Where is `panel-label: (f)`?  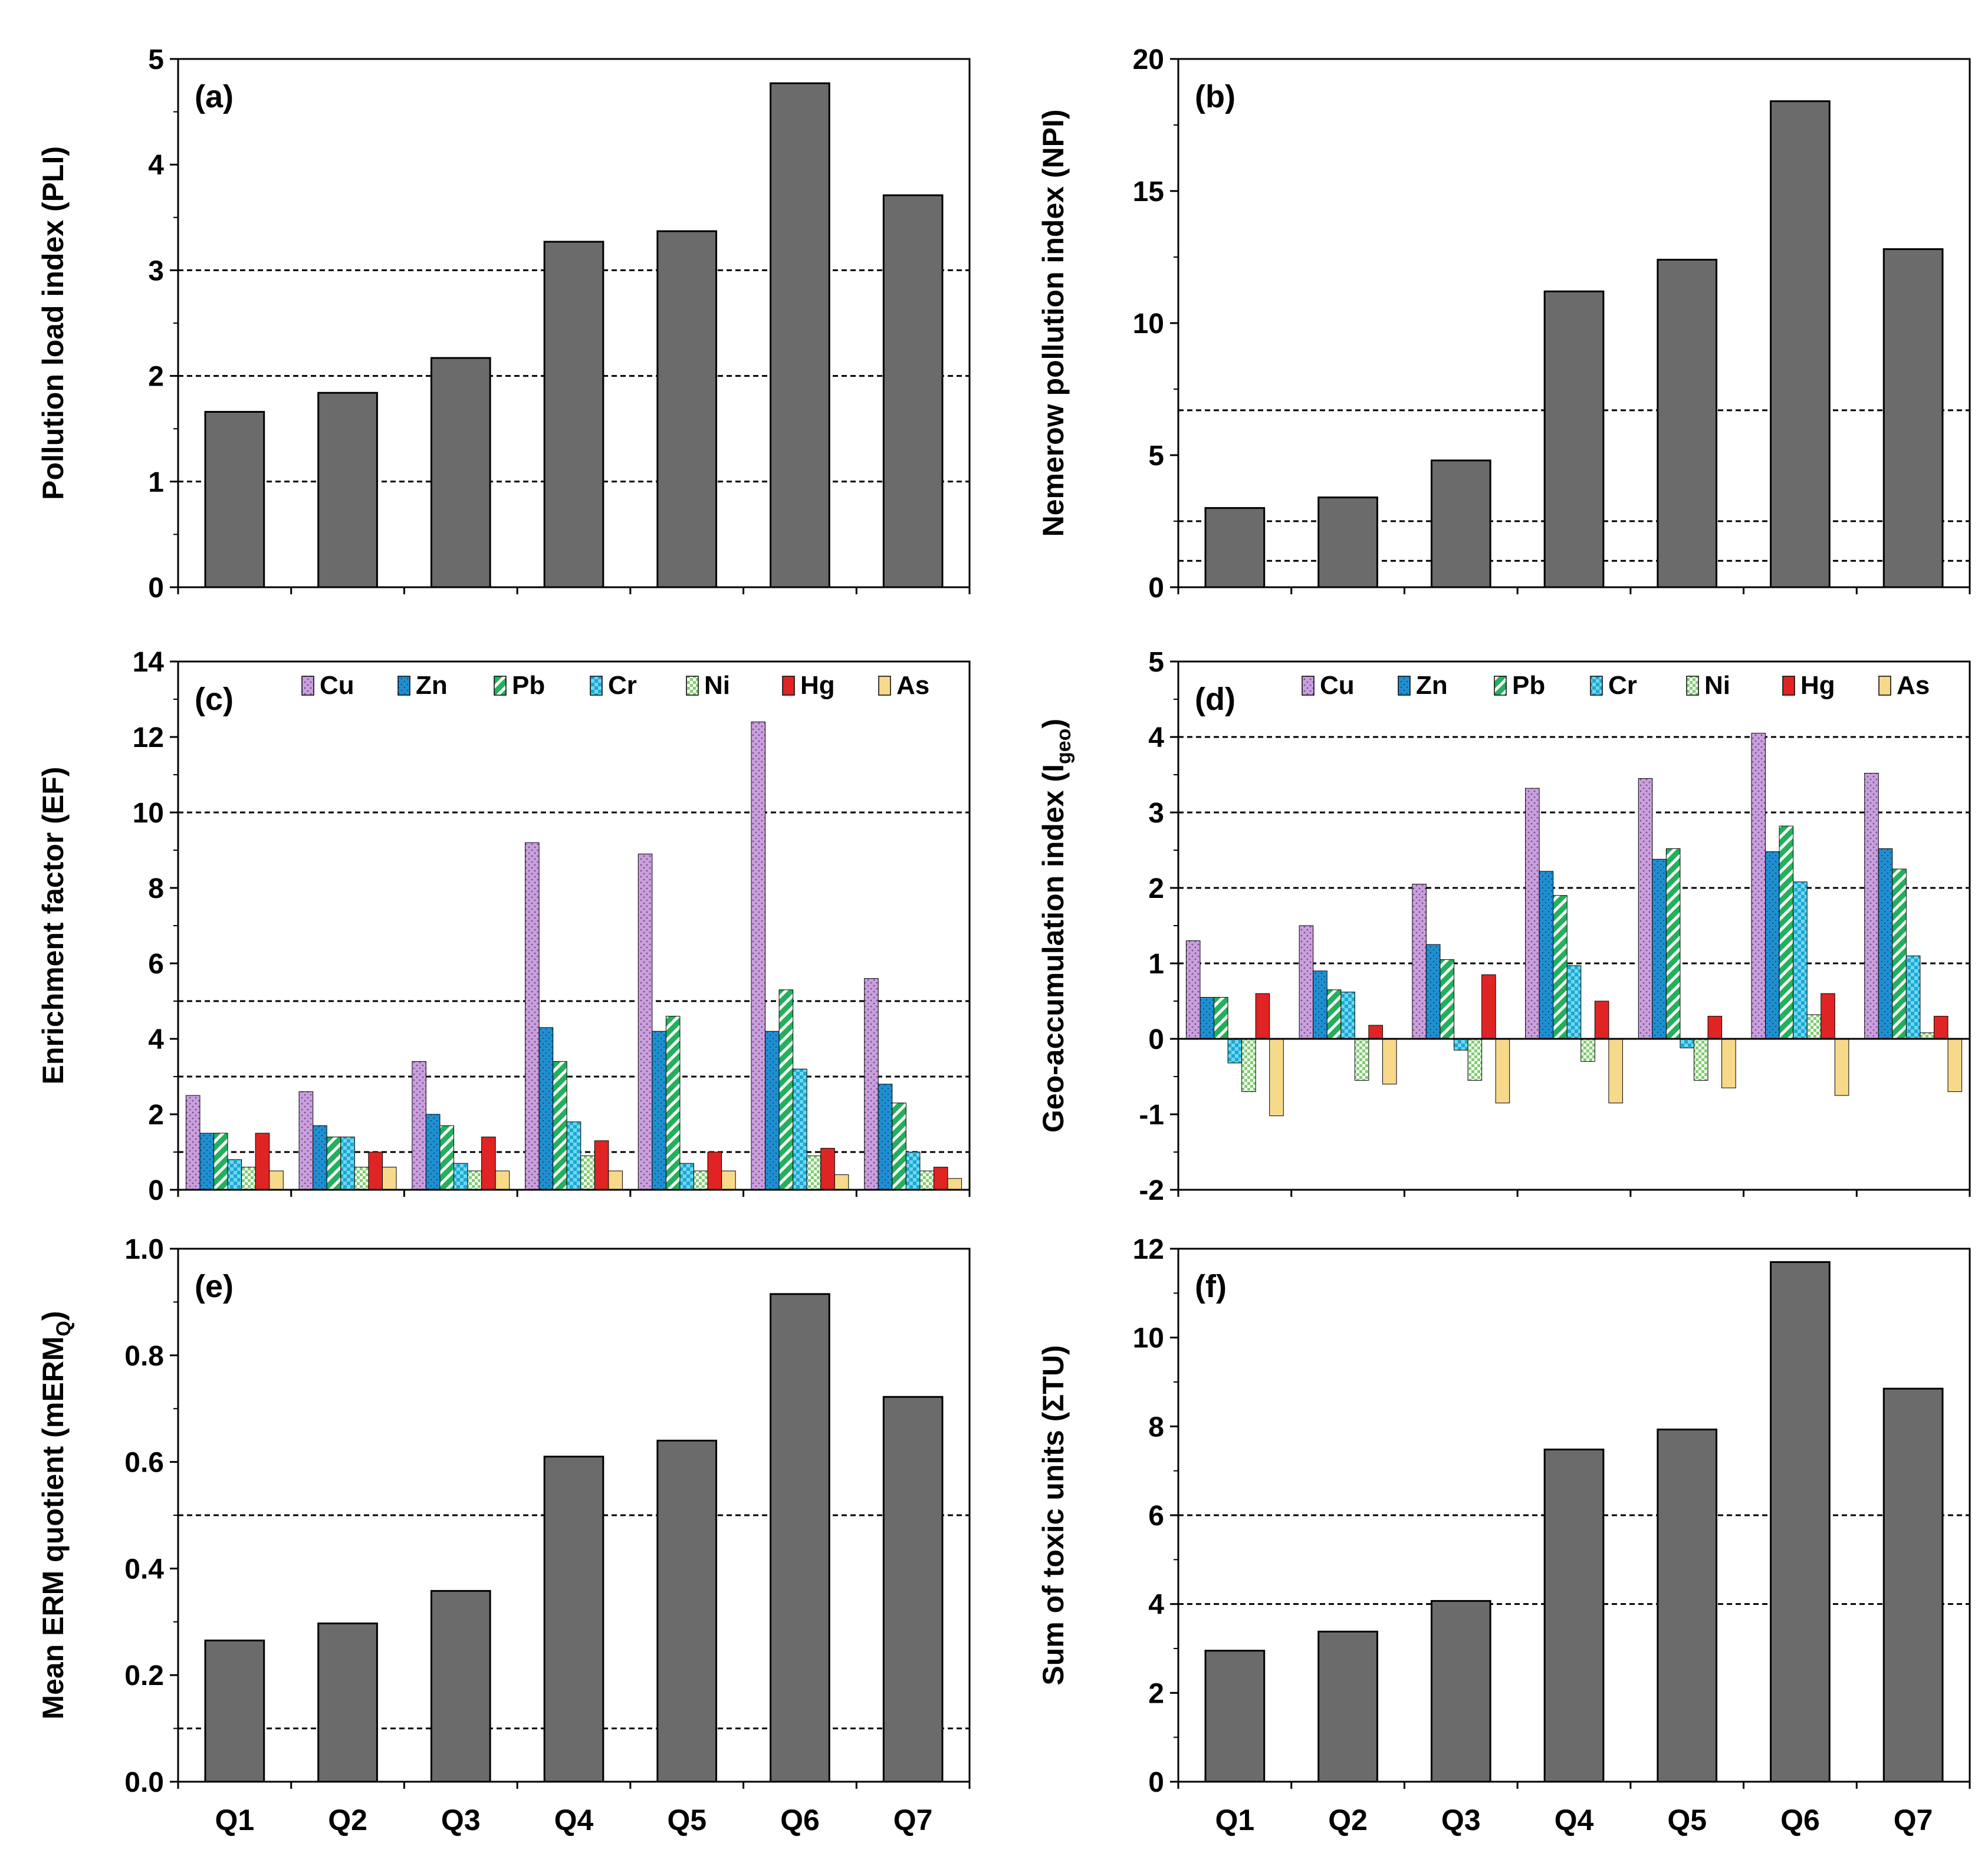
panel-label: (f) is located at coordinates (1211, 1286).